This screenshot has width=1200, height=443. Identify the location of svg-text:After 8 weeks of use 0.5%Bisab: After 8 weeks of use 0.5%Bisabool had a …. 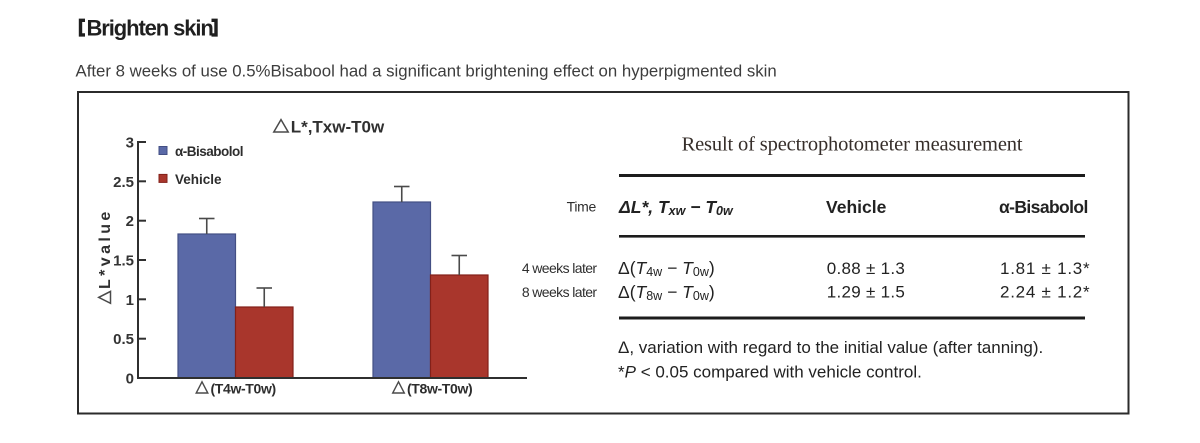
(426, 71).